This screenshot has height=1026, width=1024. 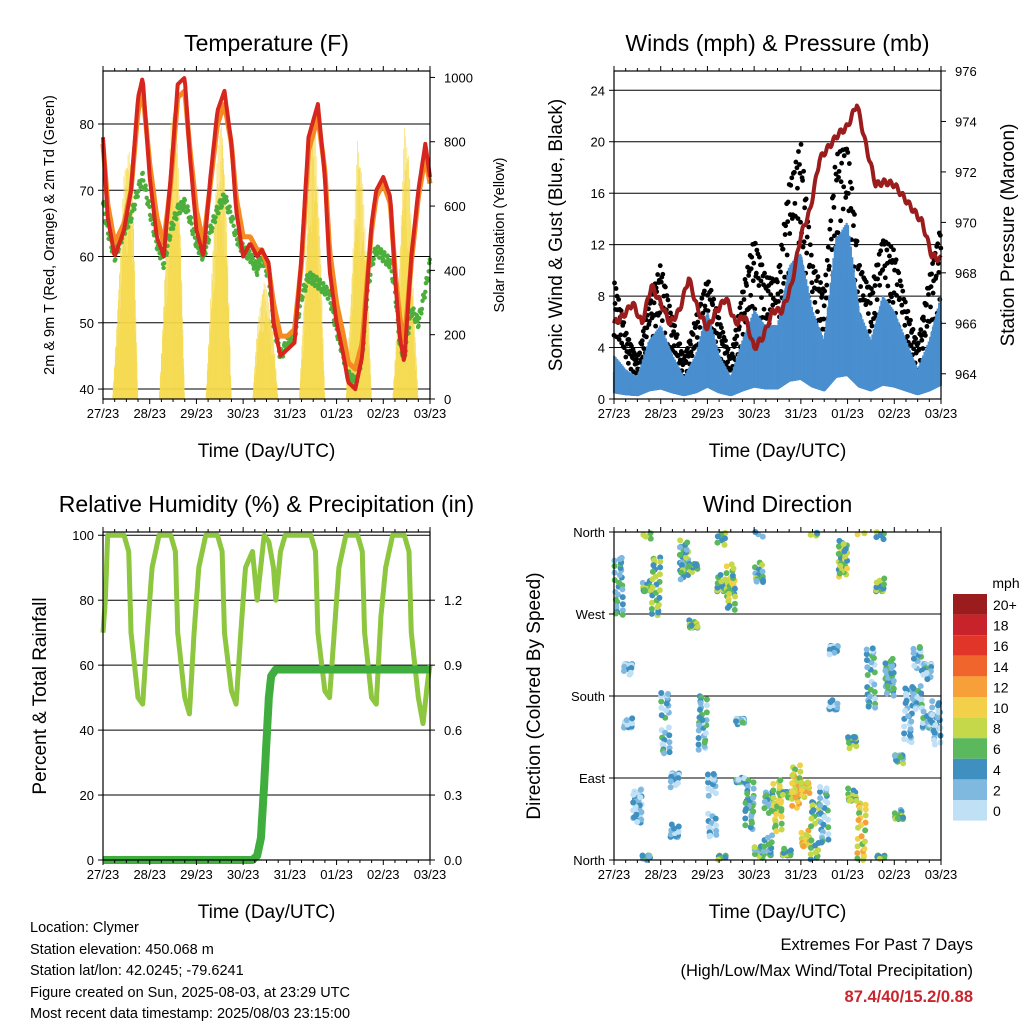 What do you see at coordinates (455, 335) in the screenshot?
I see `y2-tick-label: 200` at bounding box center [455, 335].